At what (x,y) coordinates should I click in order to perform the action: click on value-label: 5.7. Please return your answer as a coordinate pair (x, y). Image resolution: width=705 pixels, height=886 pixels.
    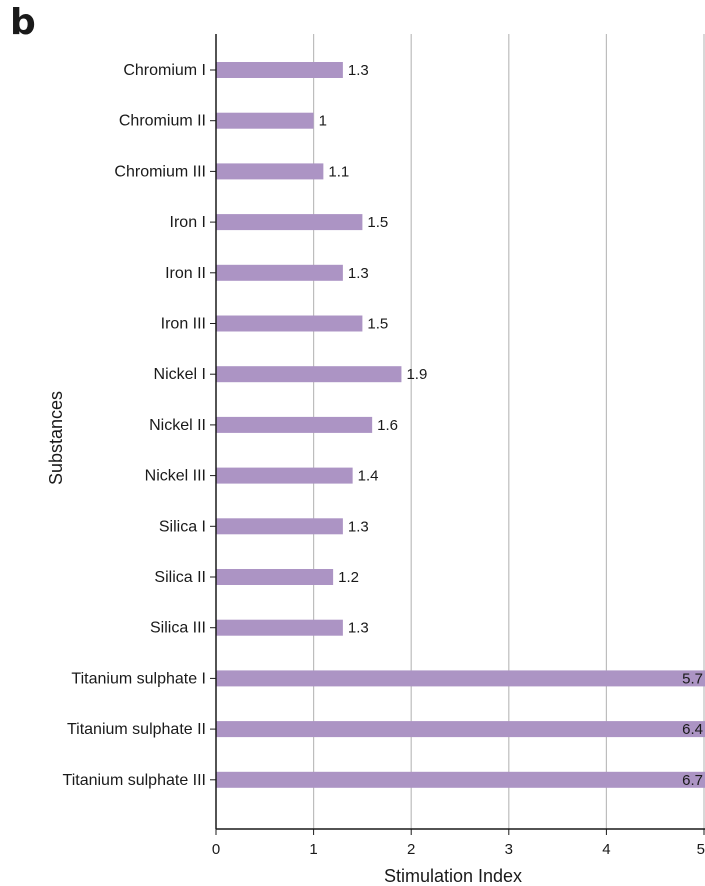
    Looking at the image, I should click on (692, 678).